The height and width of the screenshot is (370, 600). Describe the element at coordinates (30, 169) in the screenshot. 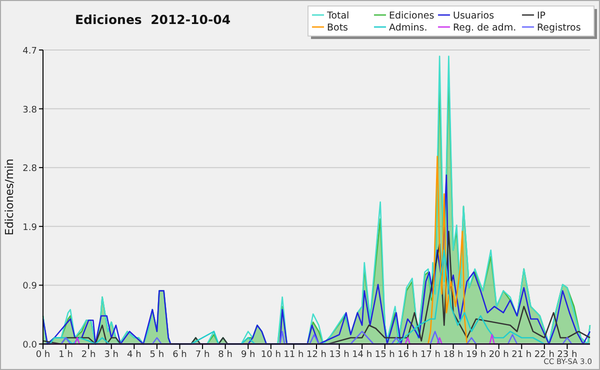

I see `y-tick-label: 2.8` at that location.